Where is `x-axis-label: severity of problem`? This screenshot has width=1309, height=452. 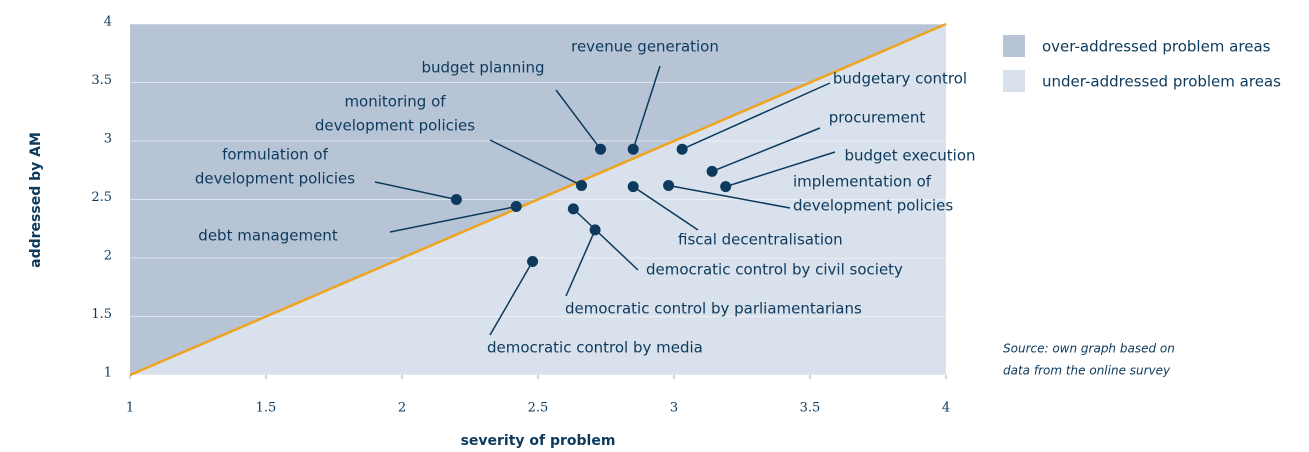
x-axis-label: severity of problem is located at coordinates (538, 441).